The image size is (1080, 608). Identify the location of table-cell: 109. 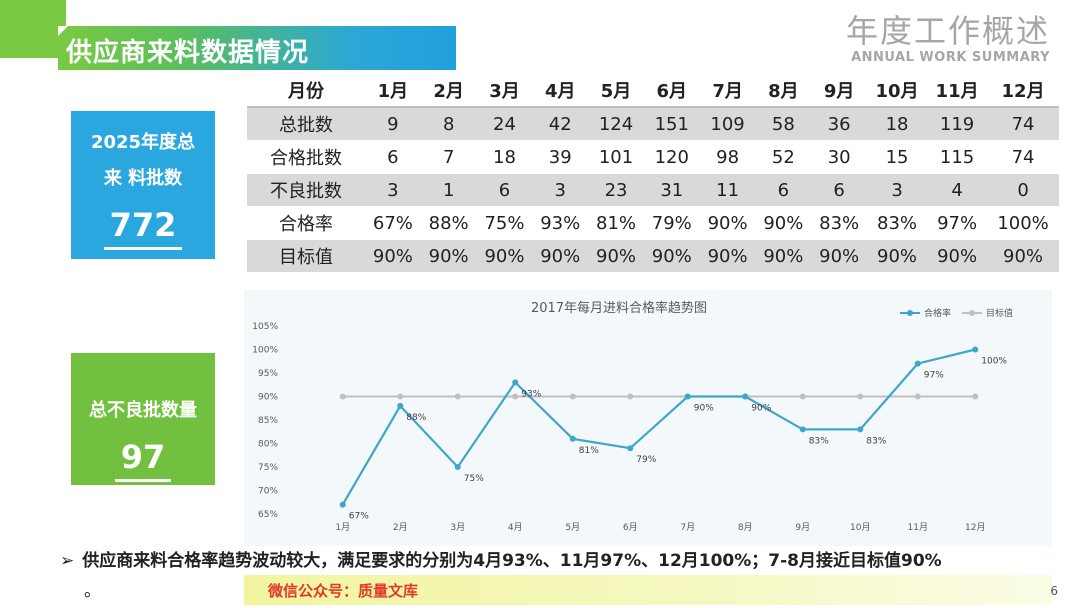
(727, 124).